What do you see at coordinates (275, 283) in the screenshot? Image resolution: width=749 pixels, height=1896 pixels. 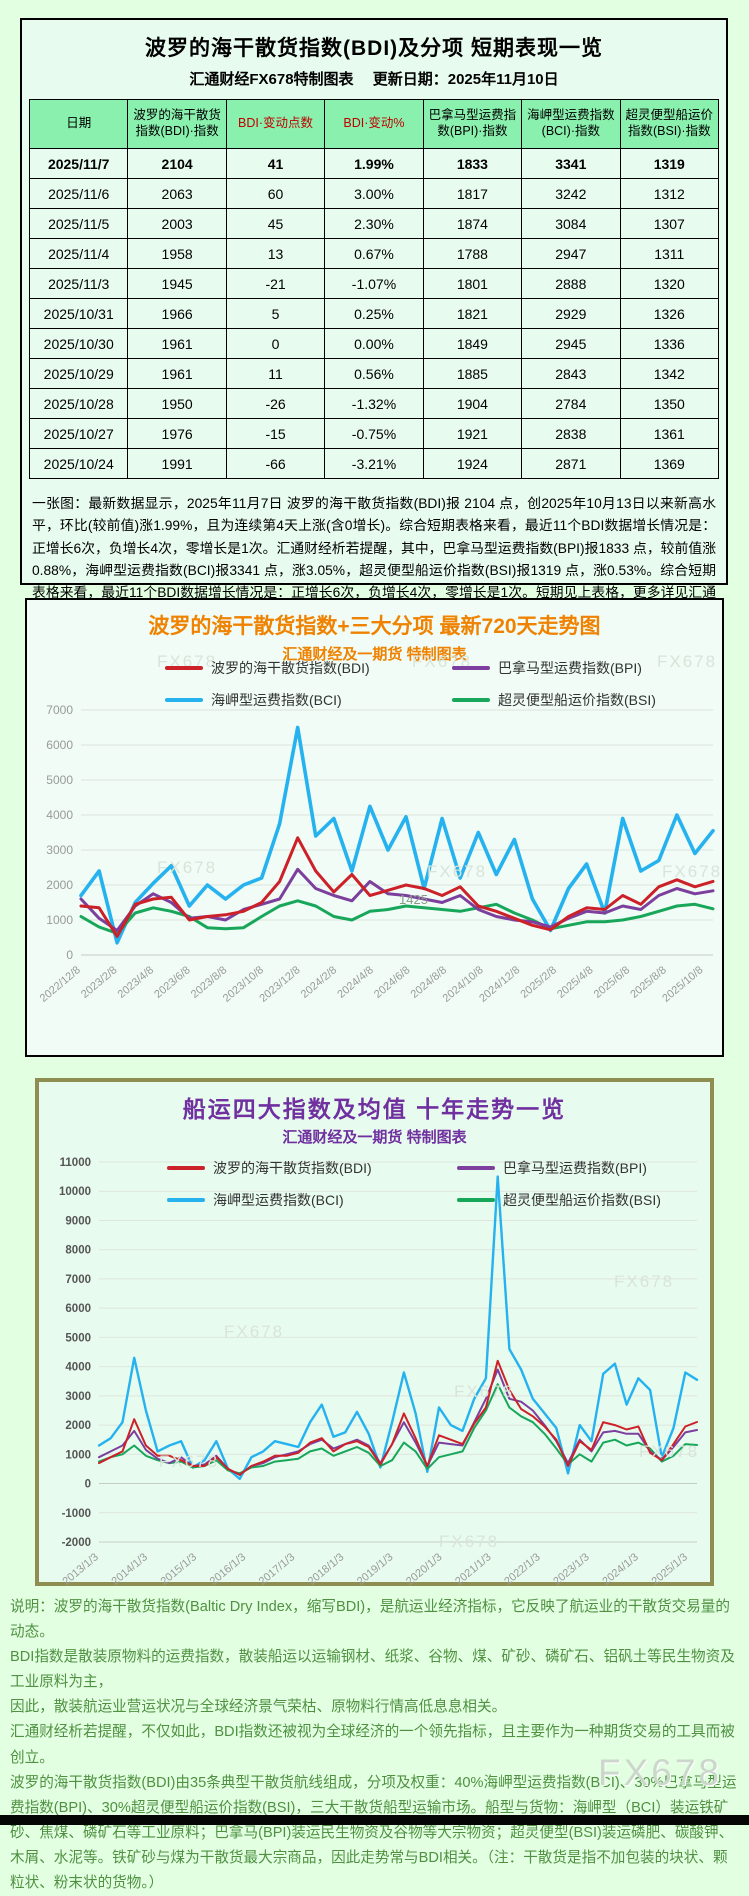 I see `table-cell: -21` at bounding box center [275, 283].